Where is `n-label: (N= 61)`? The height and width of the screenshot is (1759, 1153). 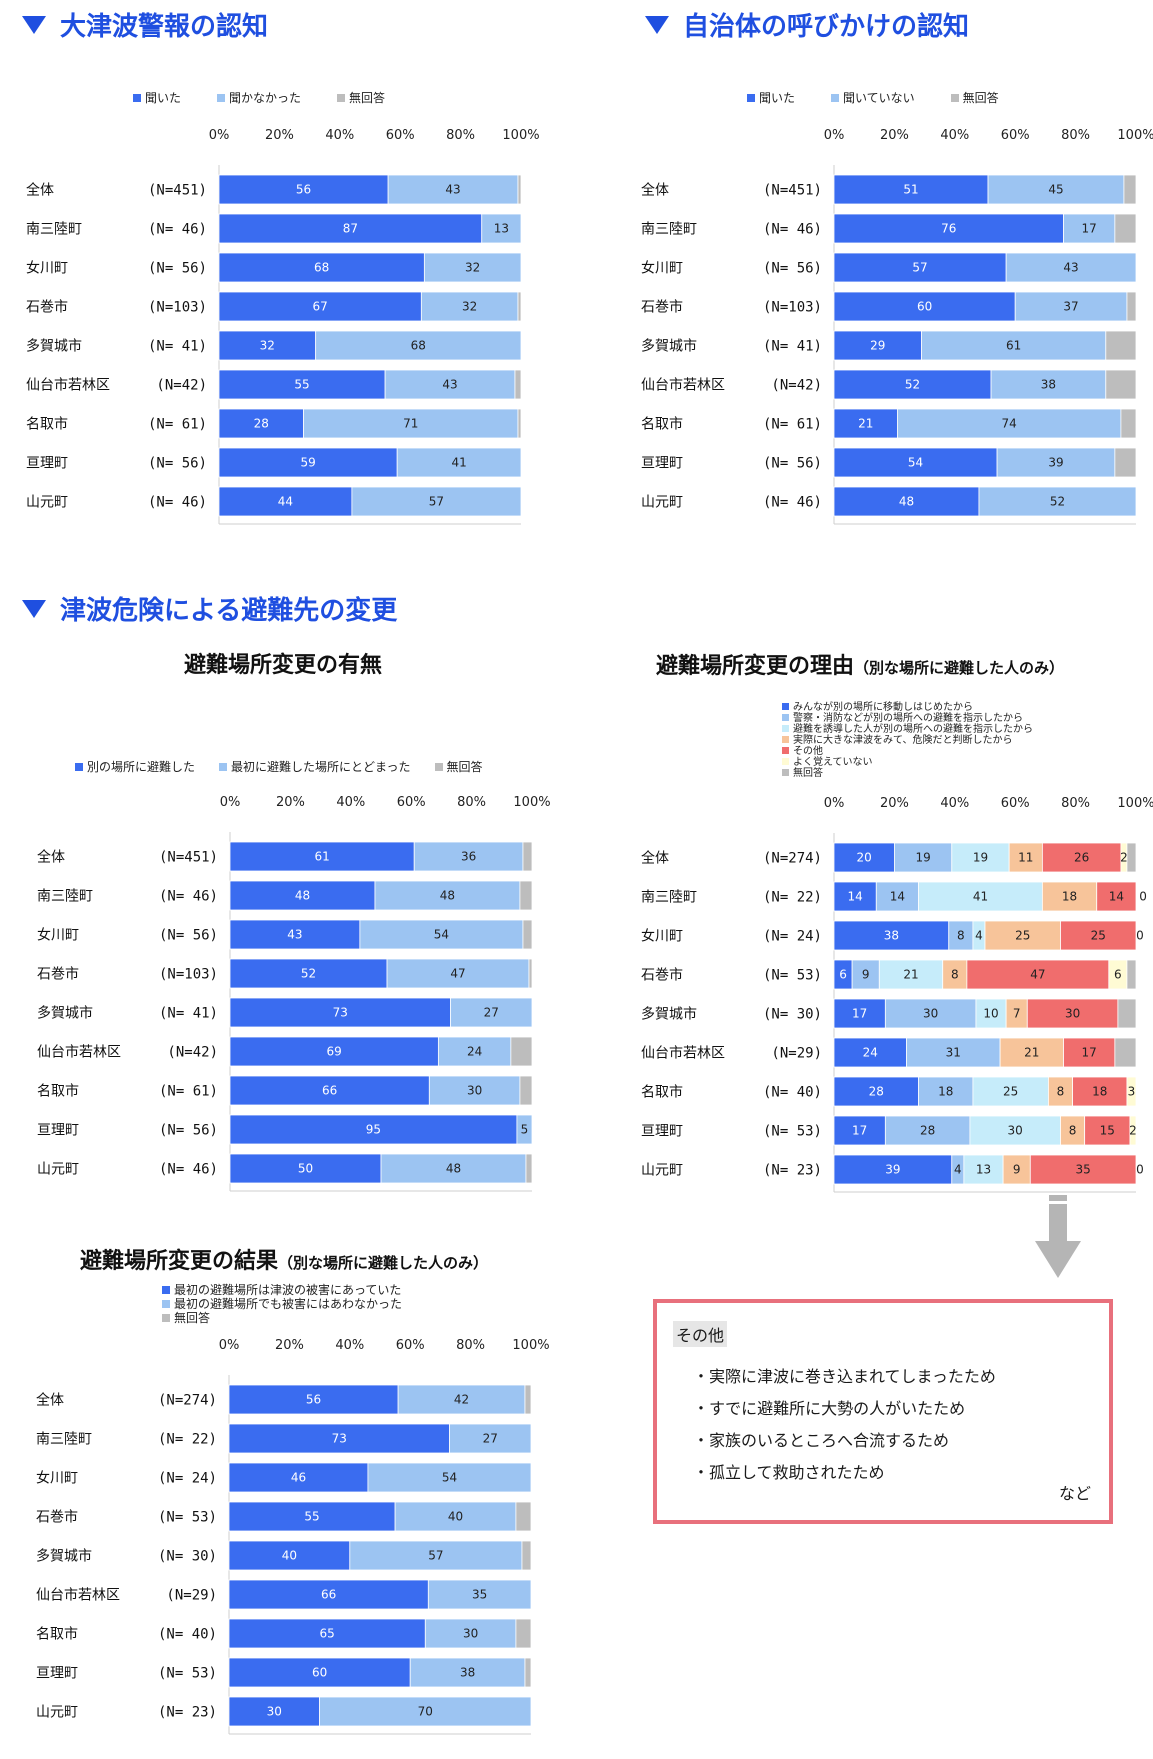
n-label: (N= 61) is located at coordinates (177, 425).